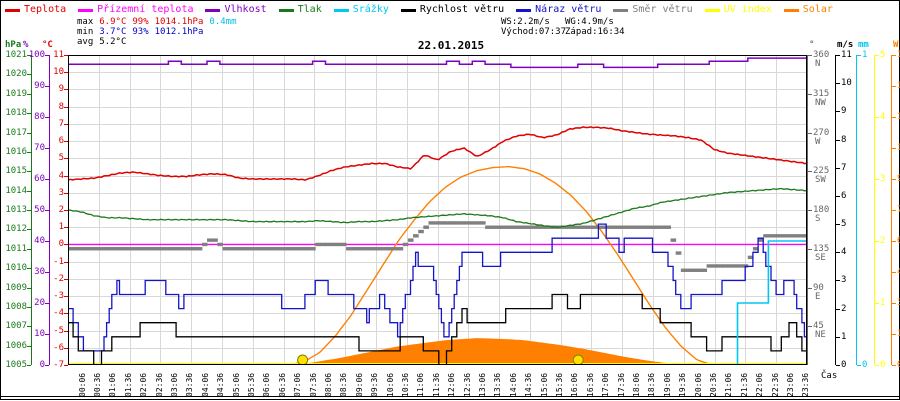 The height and width of the screenshot is (401, 900). Describe the element at coordinates (544, 384) in the screenshot. I see `x-axis-tick-label: 15:06` at that location.